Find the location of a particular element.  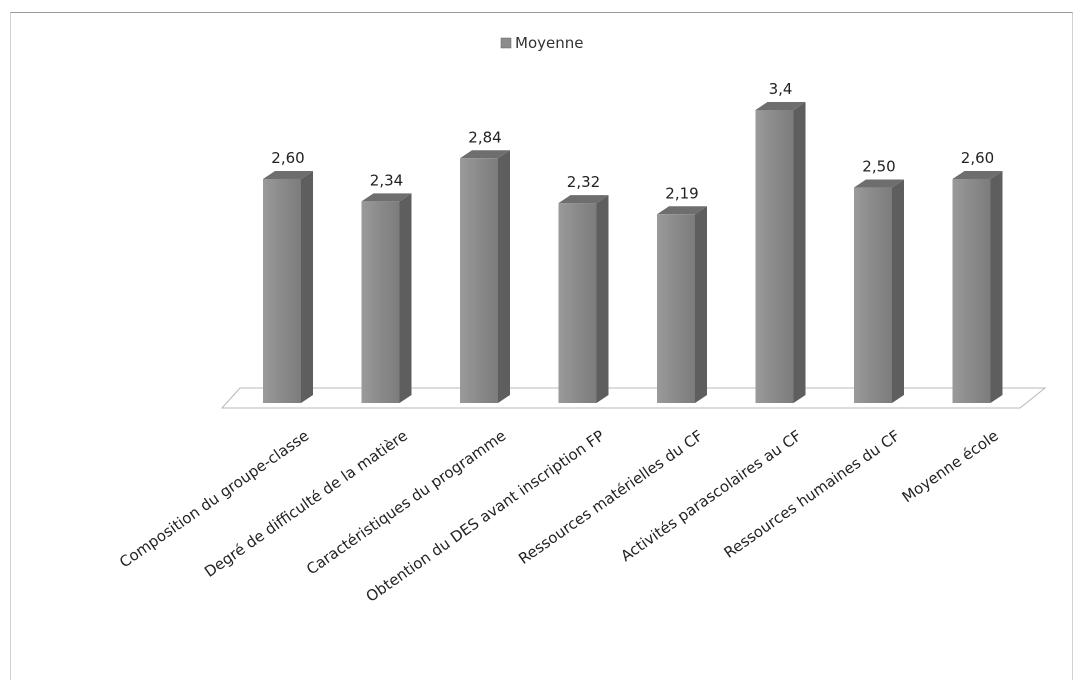

category-label: Moyenne école is located at coordinates (950, 467).